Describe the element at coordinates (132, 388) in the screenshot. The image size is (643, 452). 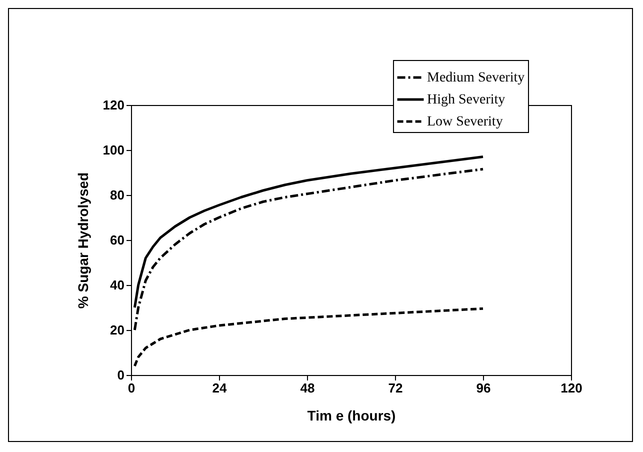
I see `x-tick-label: 0` at that location.